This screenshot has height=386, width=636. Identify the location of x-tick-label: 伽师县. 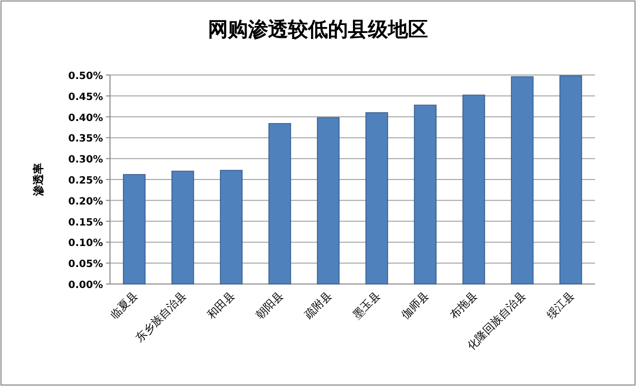
(415, 305).